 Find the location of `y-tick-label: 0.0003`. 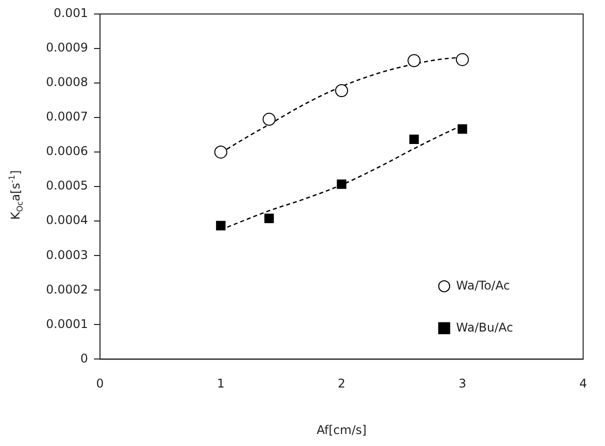

y-tick-label: 0.0003 is located at coordinates (67, 255).